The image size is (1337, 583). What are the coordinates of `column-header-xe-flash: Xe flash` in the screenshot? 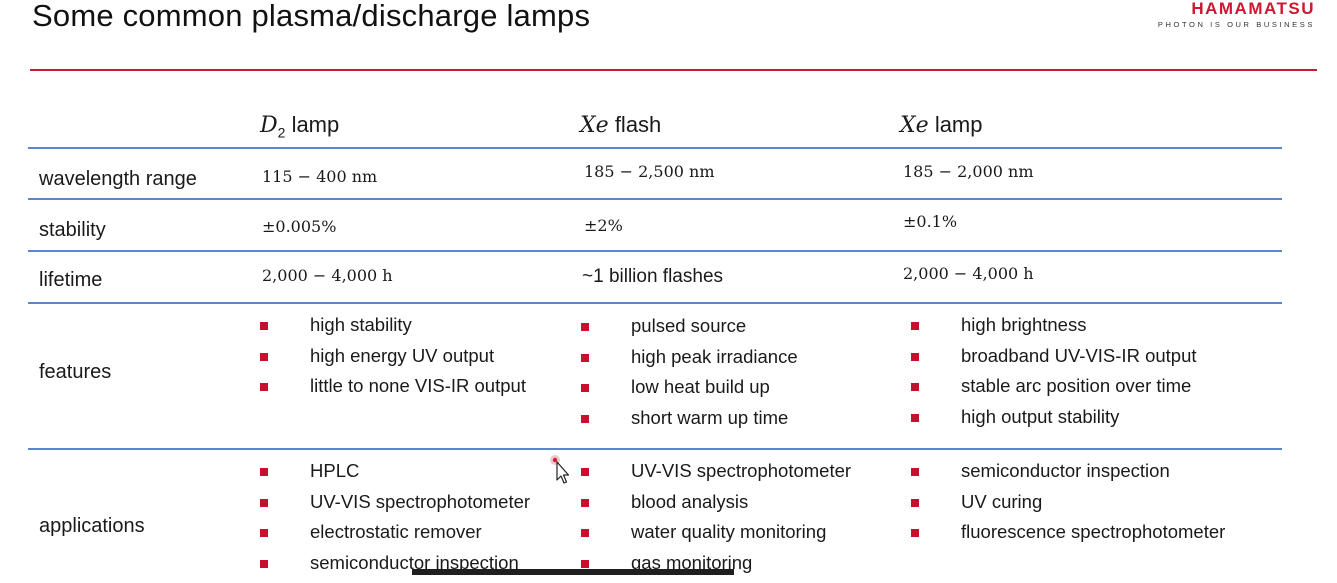 It's located at (620, 125).